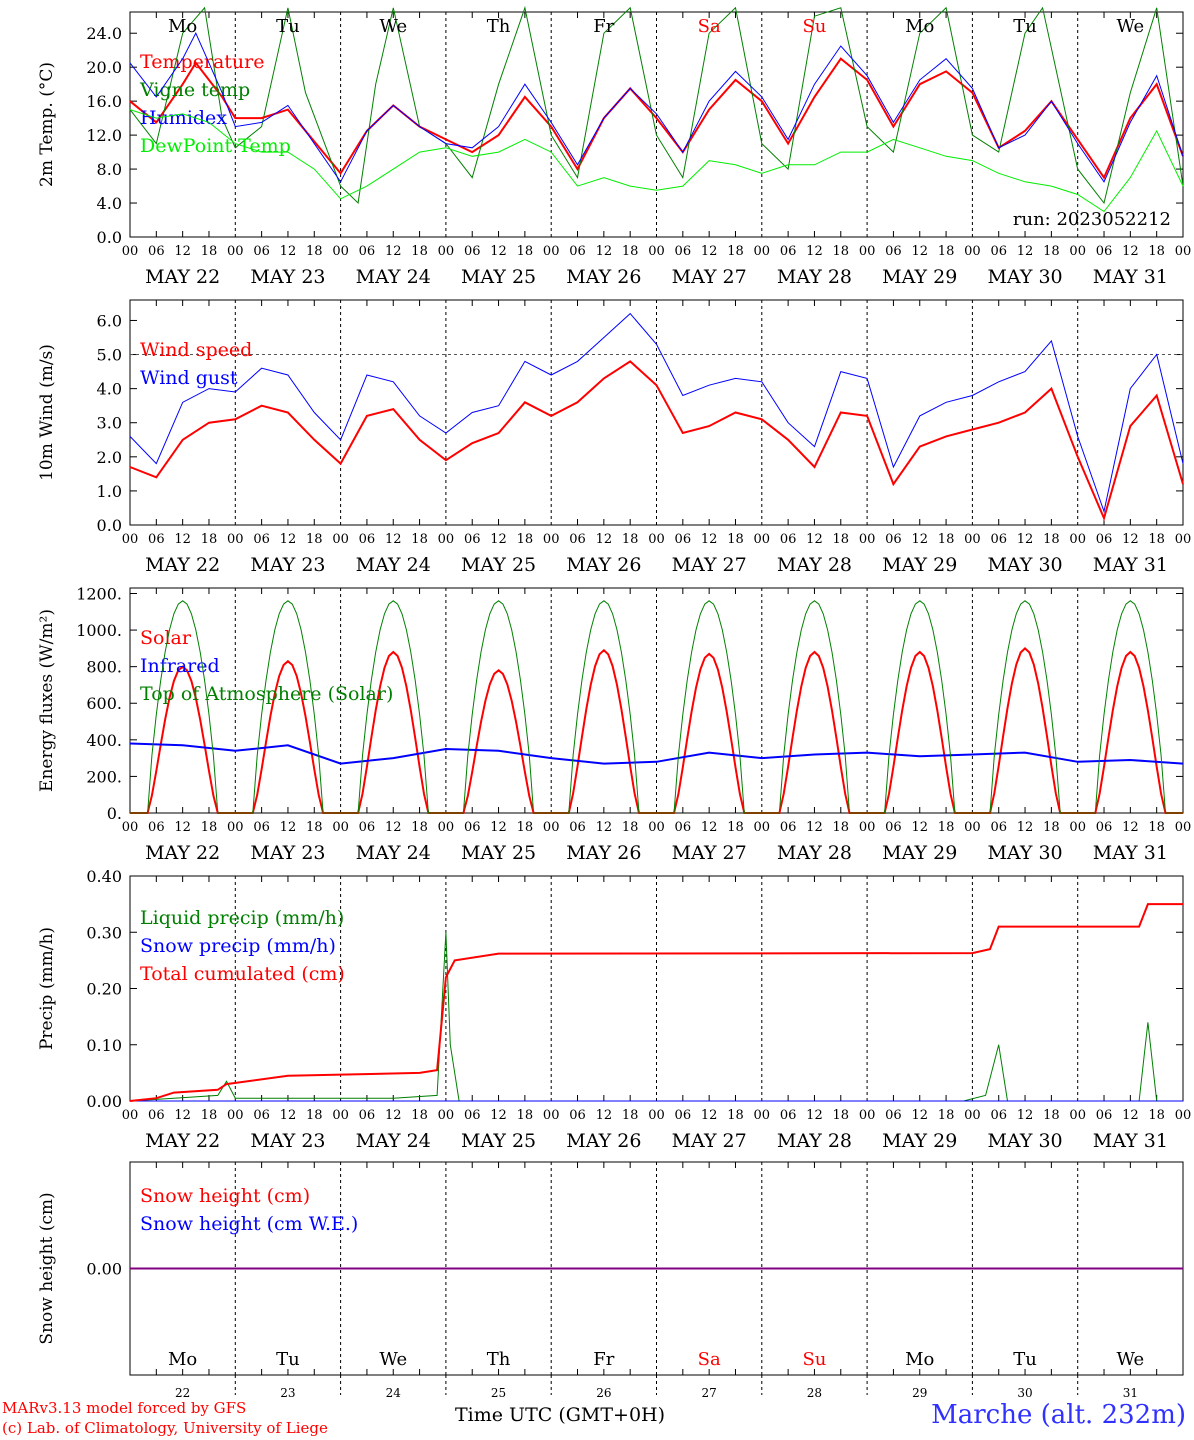  Describe the element at coordinates (709, 565) in the screenshot. I see `day-label: MAY 27` at that location.